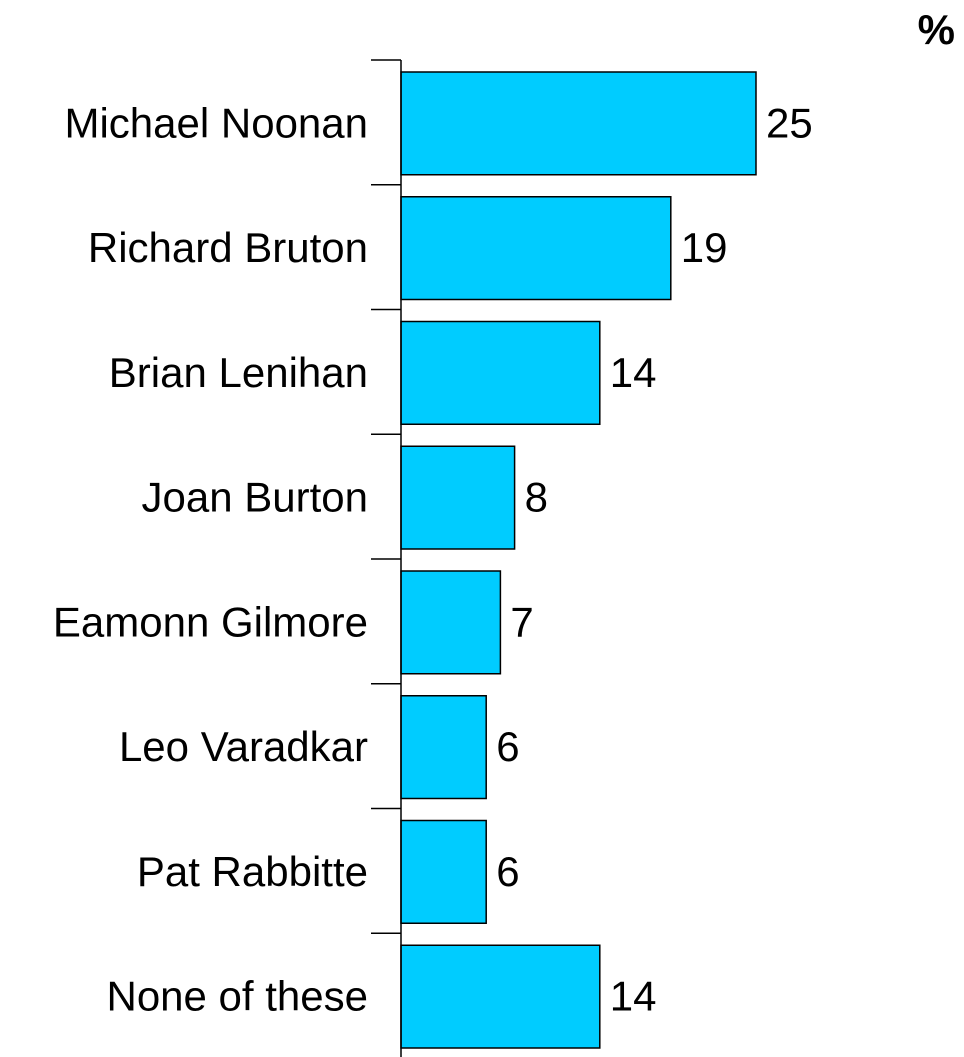 The image size is (964, 1057). Describe the element at coordinates (936, 29) in the screenshot. I see `unit-label: %` at that location.